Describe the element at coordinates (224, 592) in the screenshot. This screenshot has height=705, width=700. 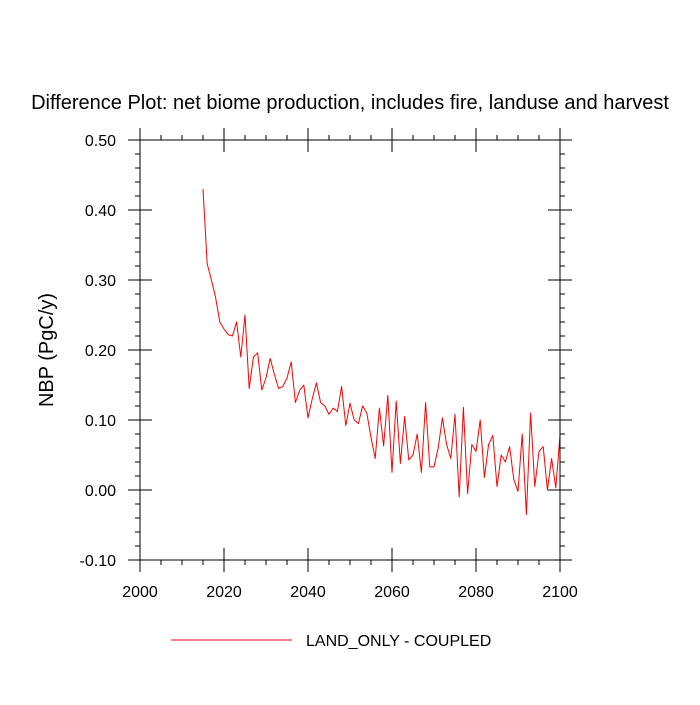
I see `x-tick-label: 2020` at that location.